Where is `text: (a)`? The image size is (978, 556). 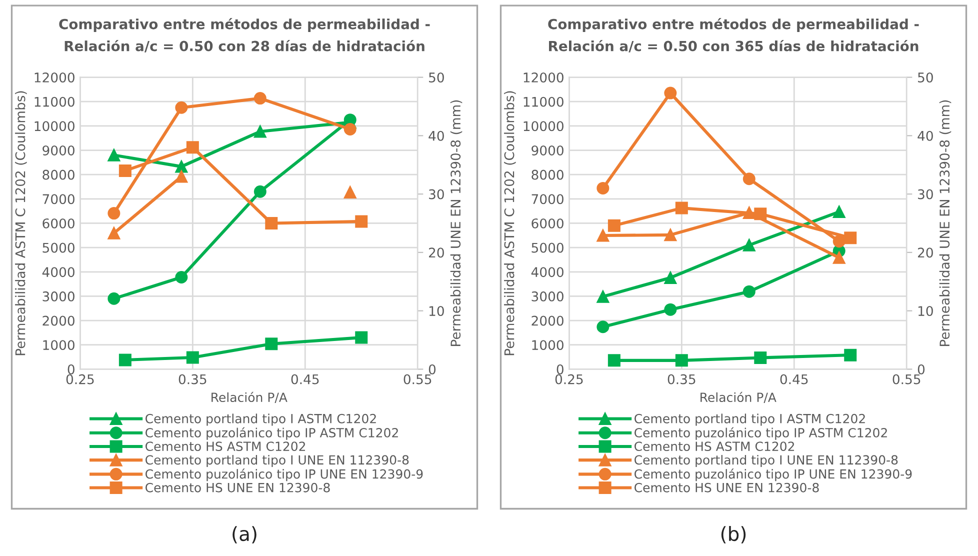
text: (a) is located at coordinates (244, 535).